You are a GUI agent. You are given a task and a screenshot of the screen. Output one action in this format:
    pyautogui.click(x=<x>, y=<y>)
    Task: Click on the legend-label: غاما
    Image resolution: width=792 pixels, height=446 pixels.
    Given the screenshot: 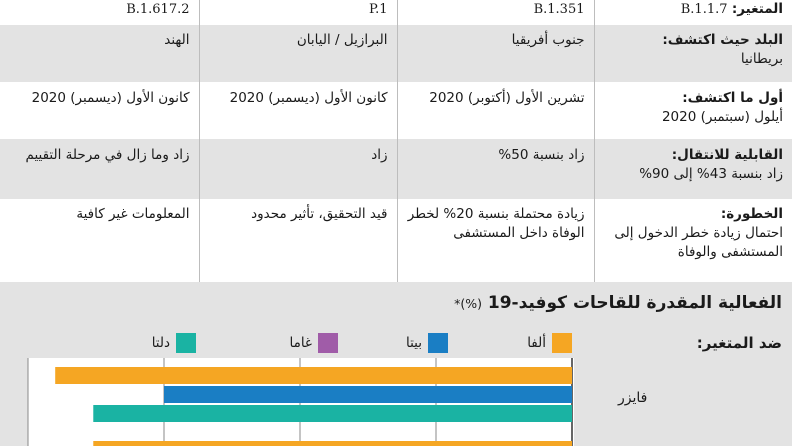 What is the action you would take?
    pyautogui.click(x=300, y=343)
    